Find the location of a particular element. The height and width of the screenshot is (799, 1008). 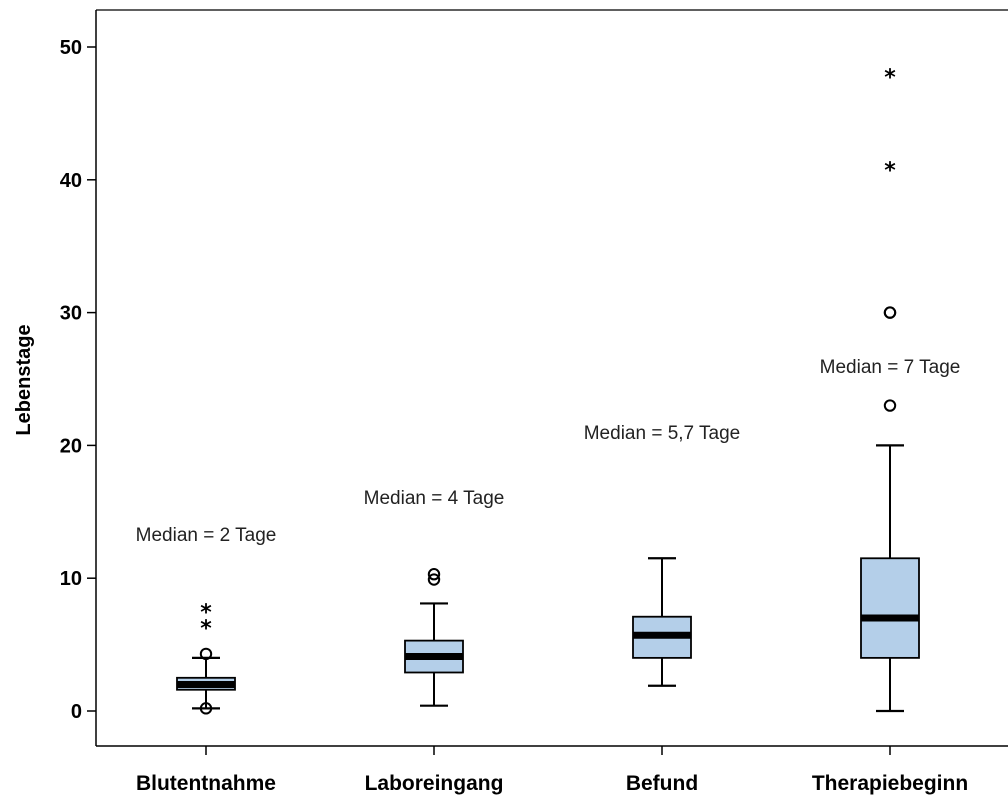

median-annotation: Median = 4 Tage is located at coordinates (434, 498).